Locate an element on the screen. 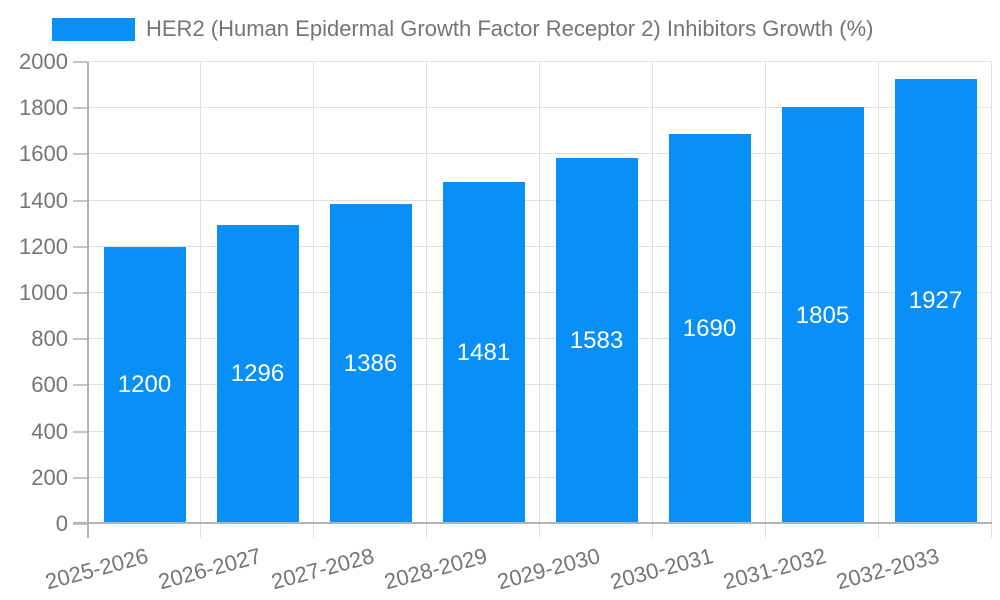  bar-value-label: 1805 is located at coordinates (822, 315).